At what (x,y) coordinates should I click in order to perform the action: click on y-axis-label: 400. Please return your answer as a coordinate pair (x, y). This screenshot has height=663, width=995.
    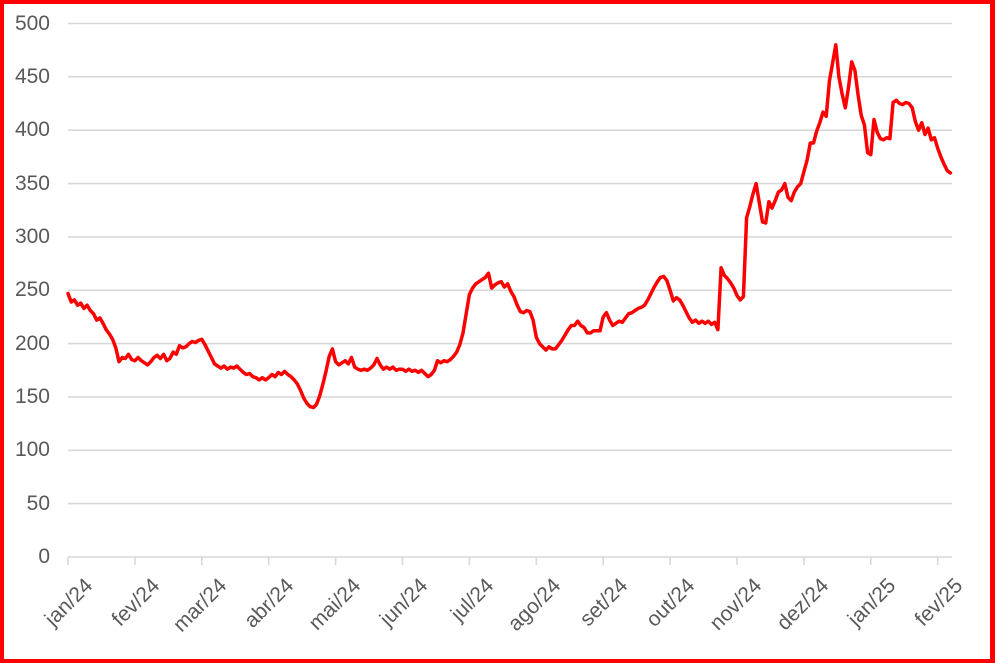
    Looking at the image, I should click on (32, 130).